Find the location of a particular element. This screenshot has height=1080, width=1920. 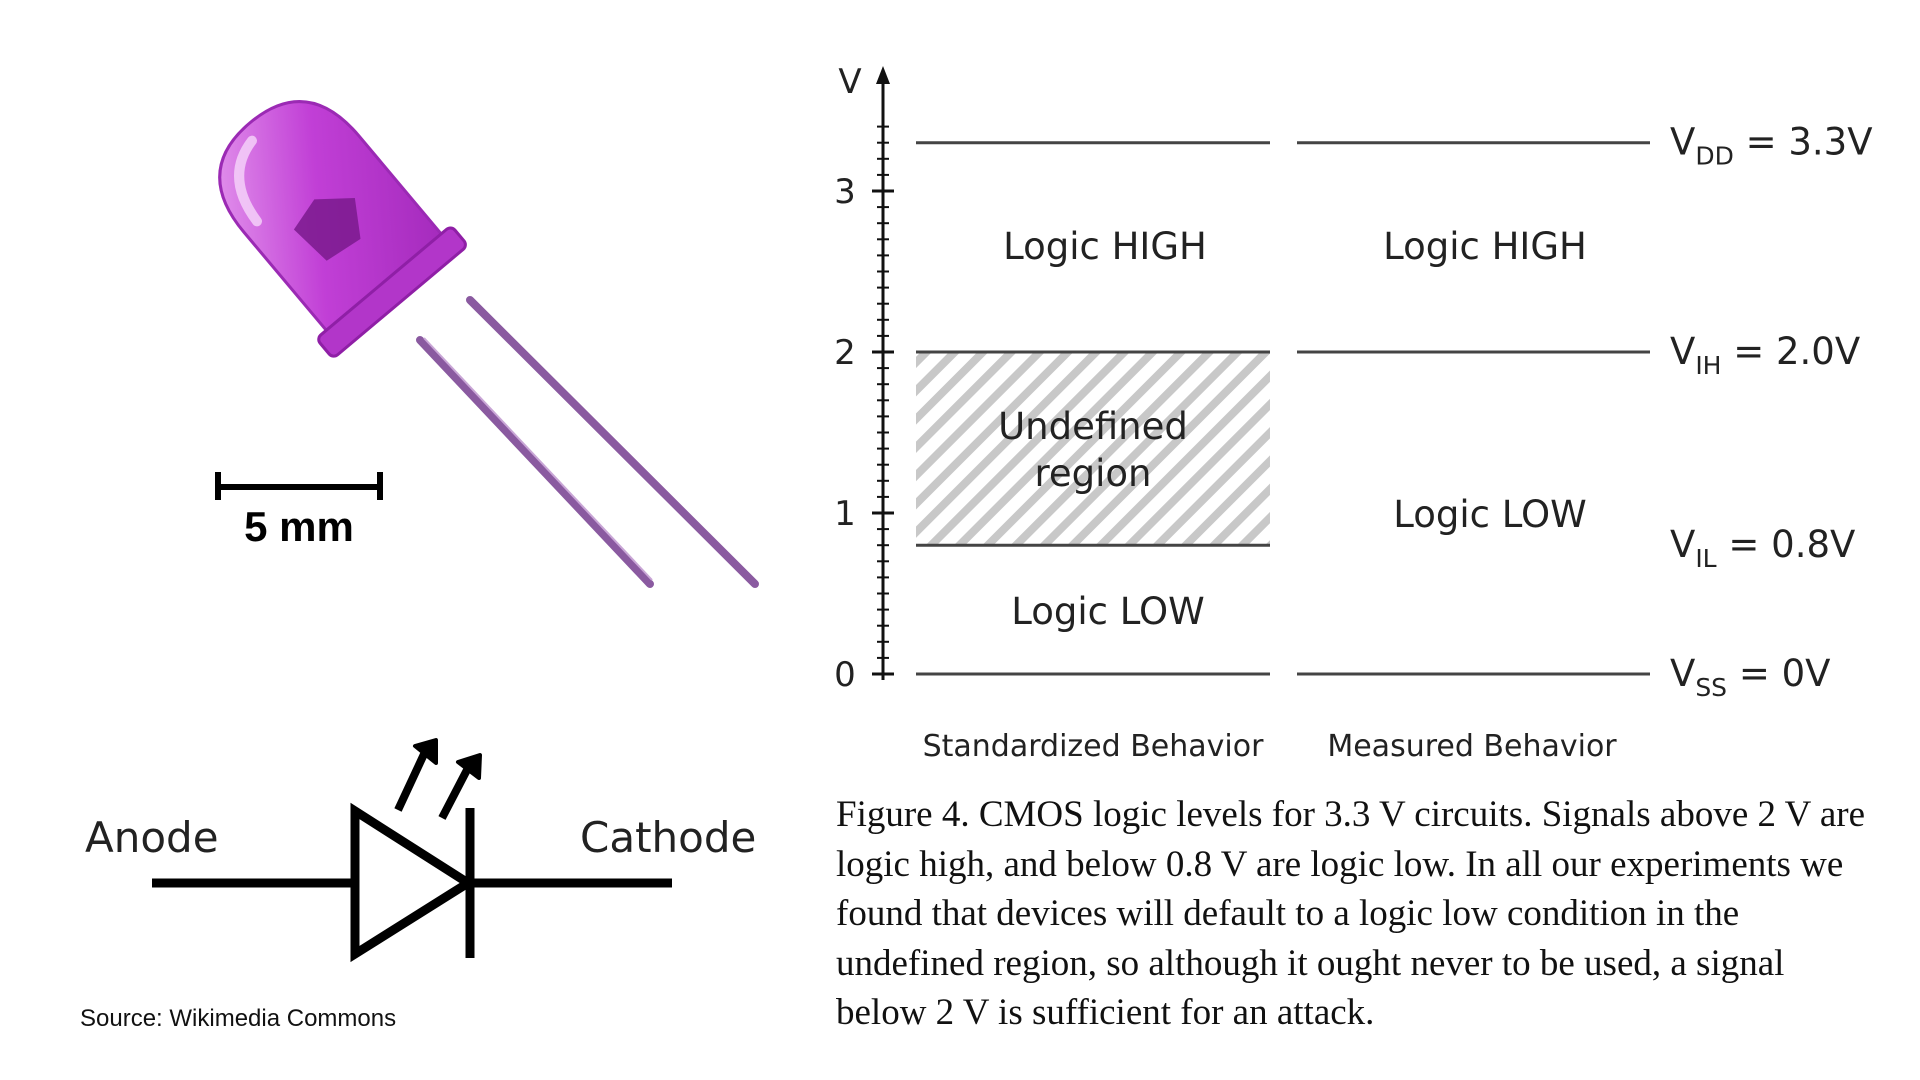

led-highlight is located at coordinates (248, 181).